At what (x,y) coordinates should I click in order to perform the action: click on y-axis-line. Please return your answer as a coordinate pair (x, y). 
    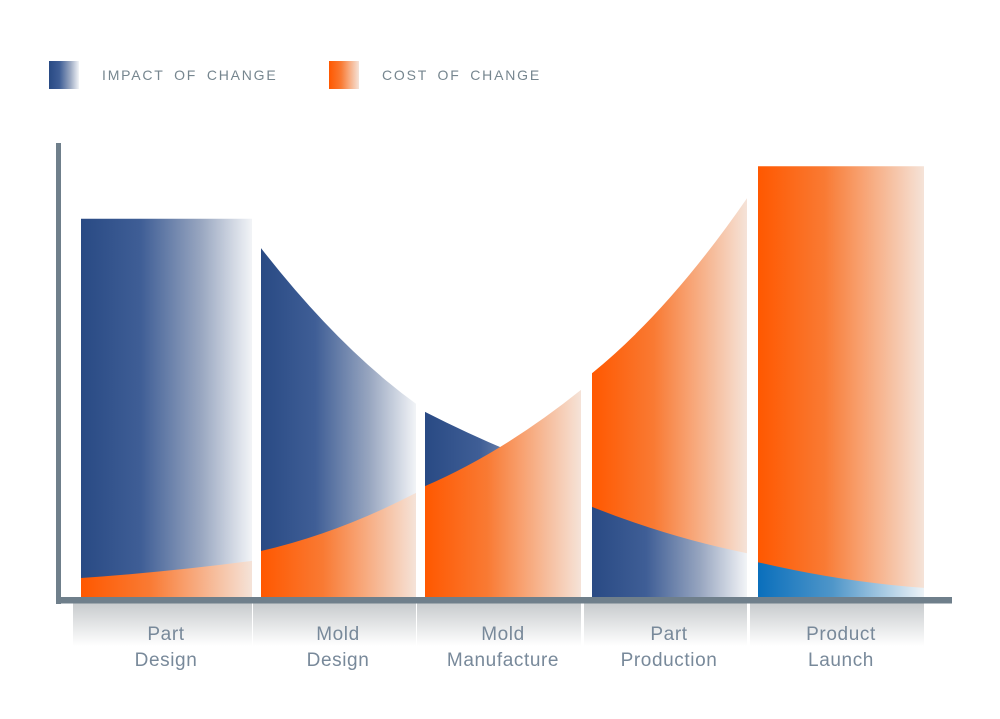
    Looking at the image, I should click on (58, 373).